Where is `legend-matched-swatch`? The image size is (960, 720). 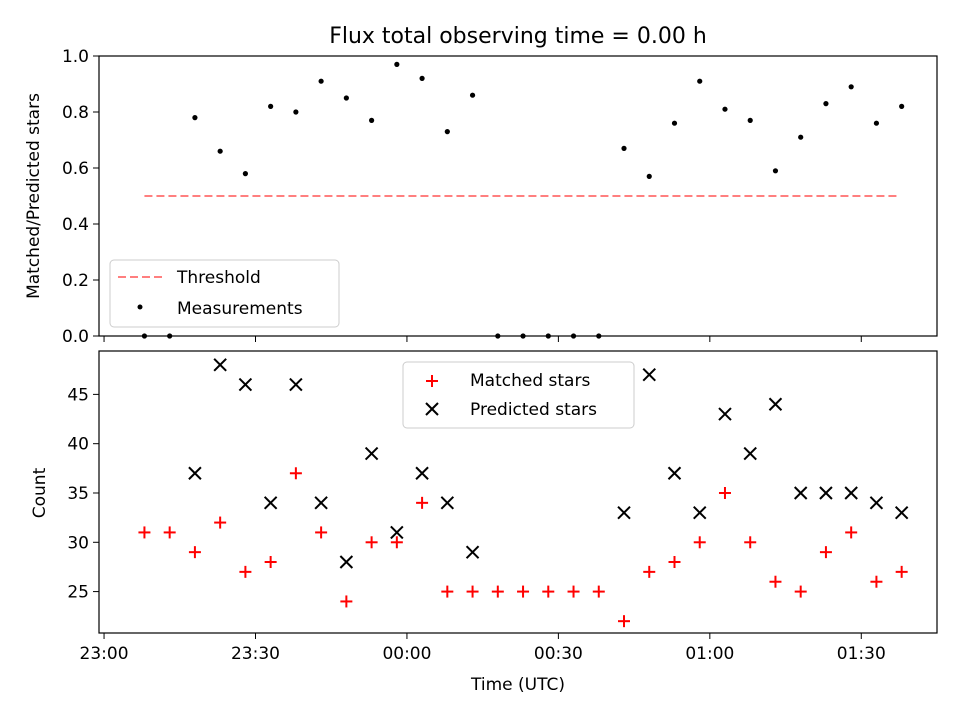 legend-matched-swatch is located at coordinates (432, 381).